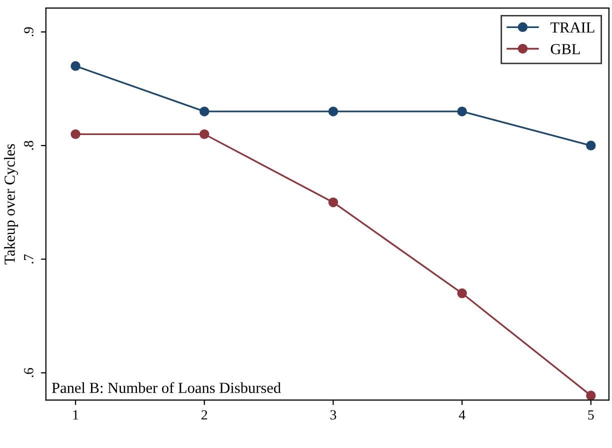  I want to click on legend-label: GBL, so click(565, 49).